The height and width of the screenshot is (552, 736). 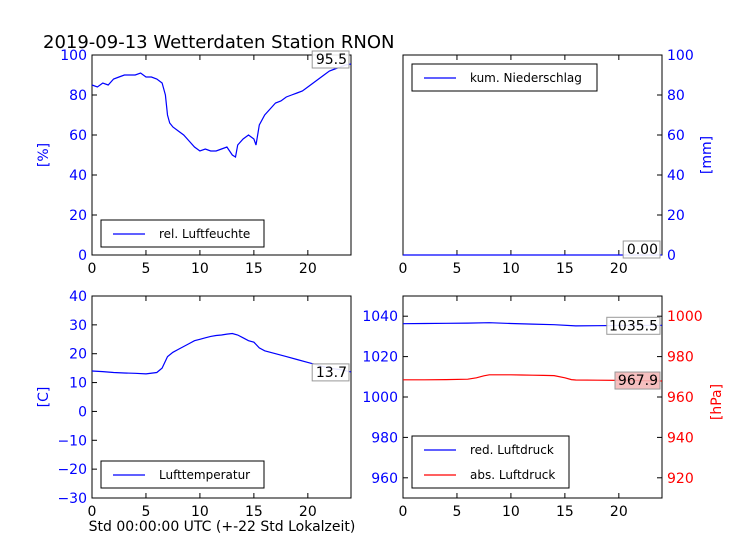 What do you see at coordinates (72, 441) in the screenshot?
I see `y-tick-label: −10` at bounding box center [72, 441].